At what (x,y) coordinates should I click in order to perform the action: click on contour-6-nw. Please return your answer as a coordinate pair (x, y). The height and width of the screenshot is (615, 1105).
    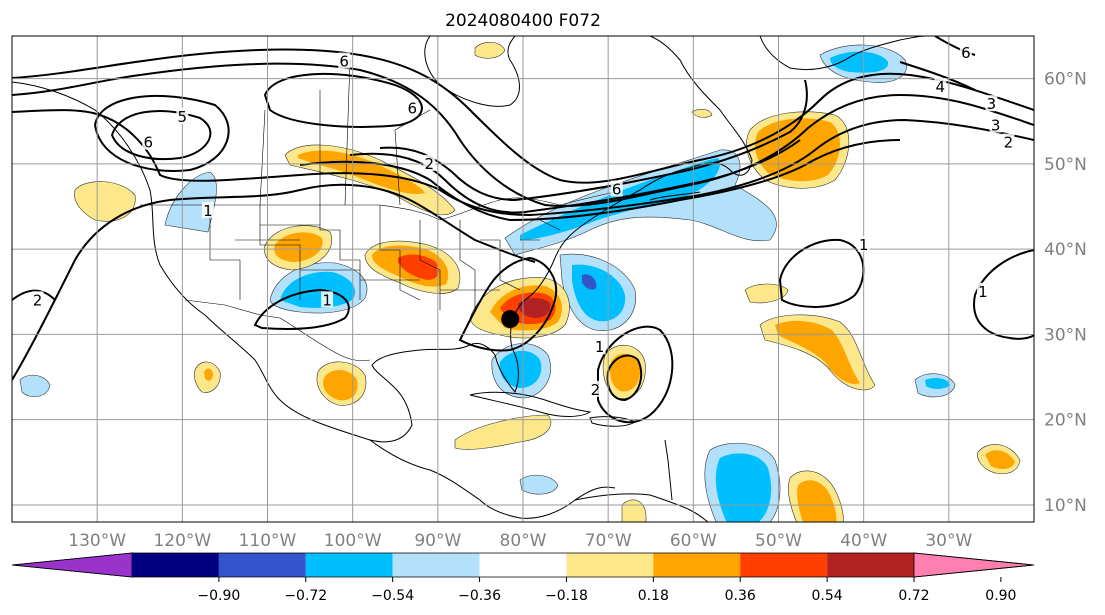
    Looking at the image, I should click on (161, 135).